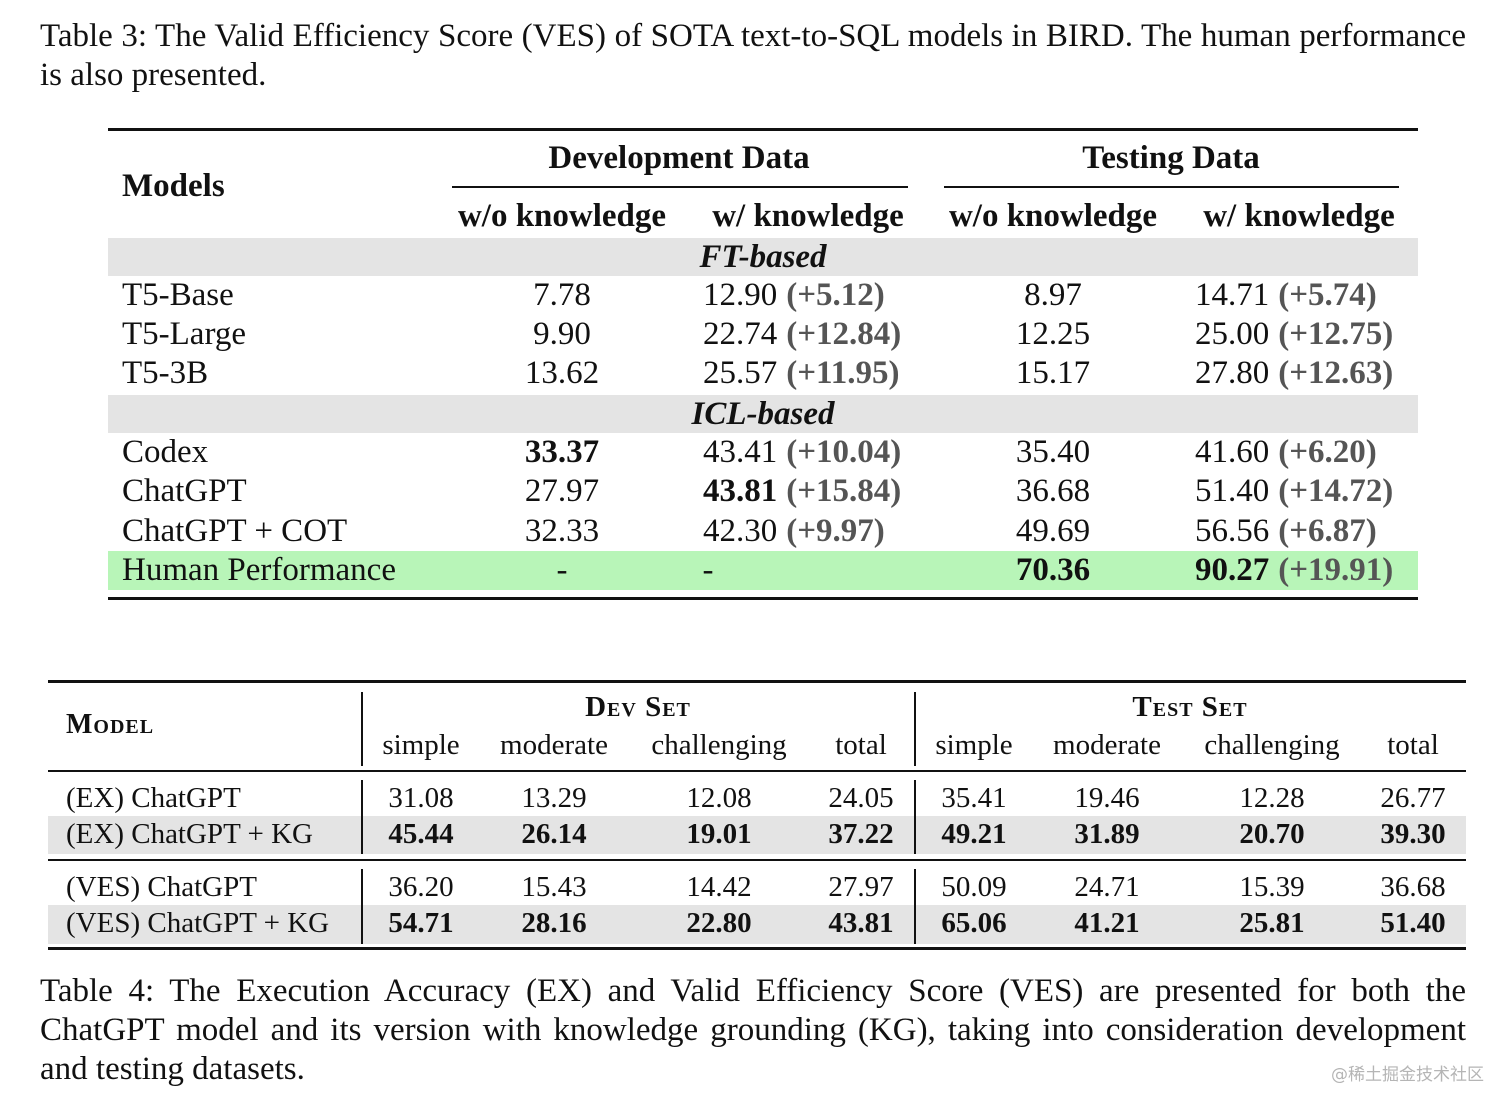 Image resolution: width=1512 pixels, height=1115 pixels. What do you see at coordinates (1272, 798) in the screenshot?
I see `cell-value: 12.28` at bounding box center [1272, 798].